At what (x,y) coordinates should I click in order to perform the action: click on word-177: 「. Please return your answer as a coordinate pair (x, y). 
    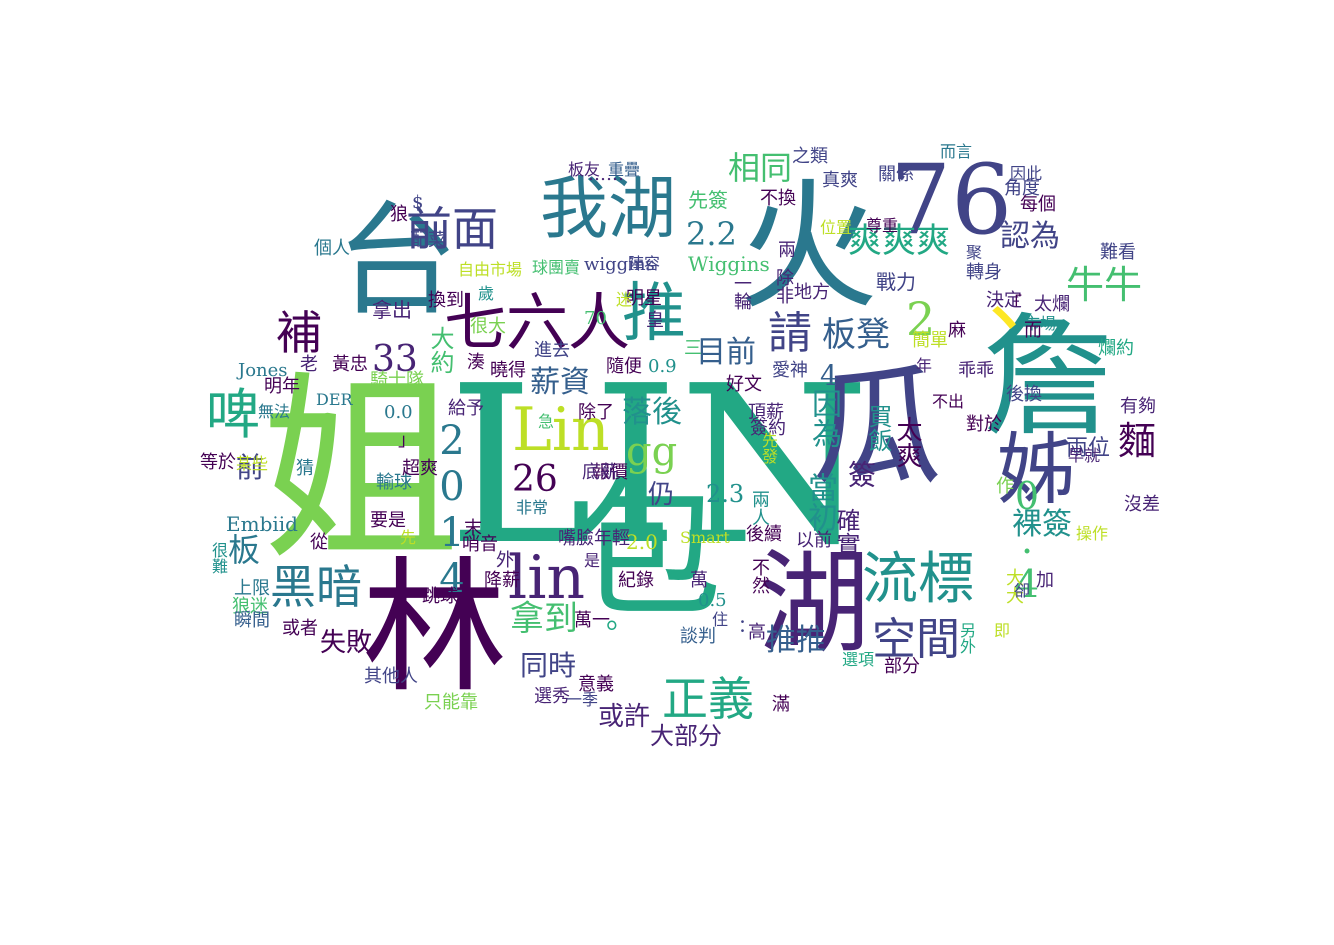
    Looking at the image, I should click on (1013, 304).